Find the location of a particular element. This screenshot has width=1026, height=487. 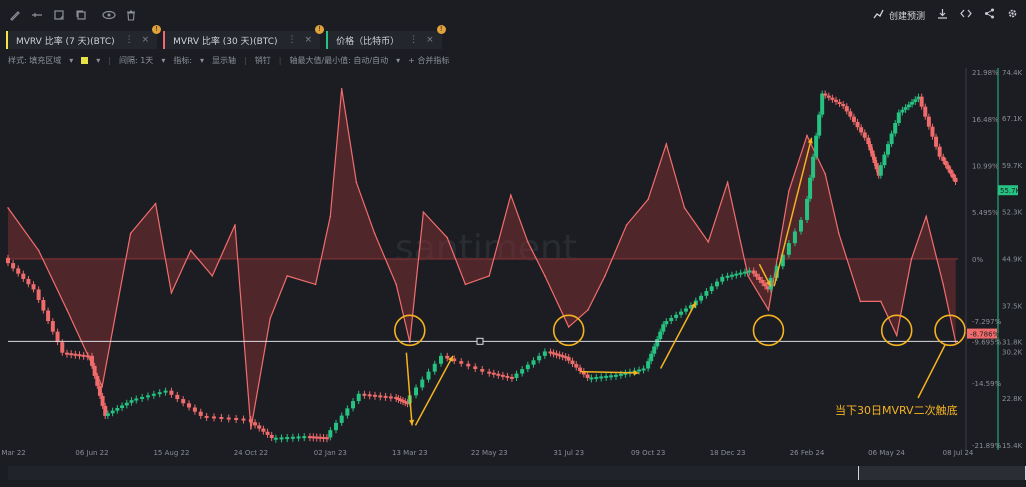

create-prediction-button: 创建预测 is located at coordinates (899, 15).